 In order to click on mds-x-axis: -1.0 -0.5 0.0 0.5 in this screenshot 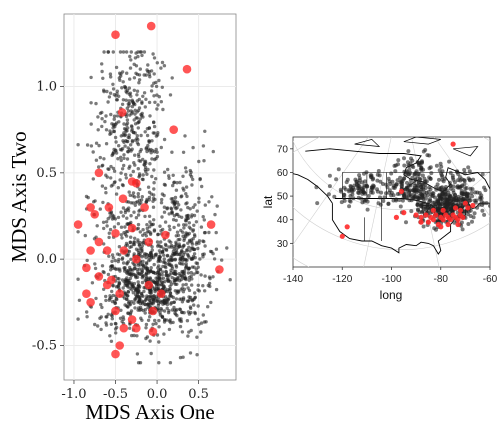, I will do `click(135, 391)`.